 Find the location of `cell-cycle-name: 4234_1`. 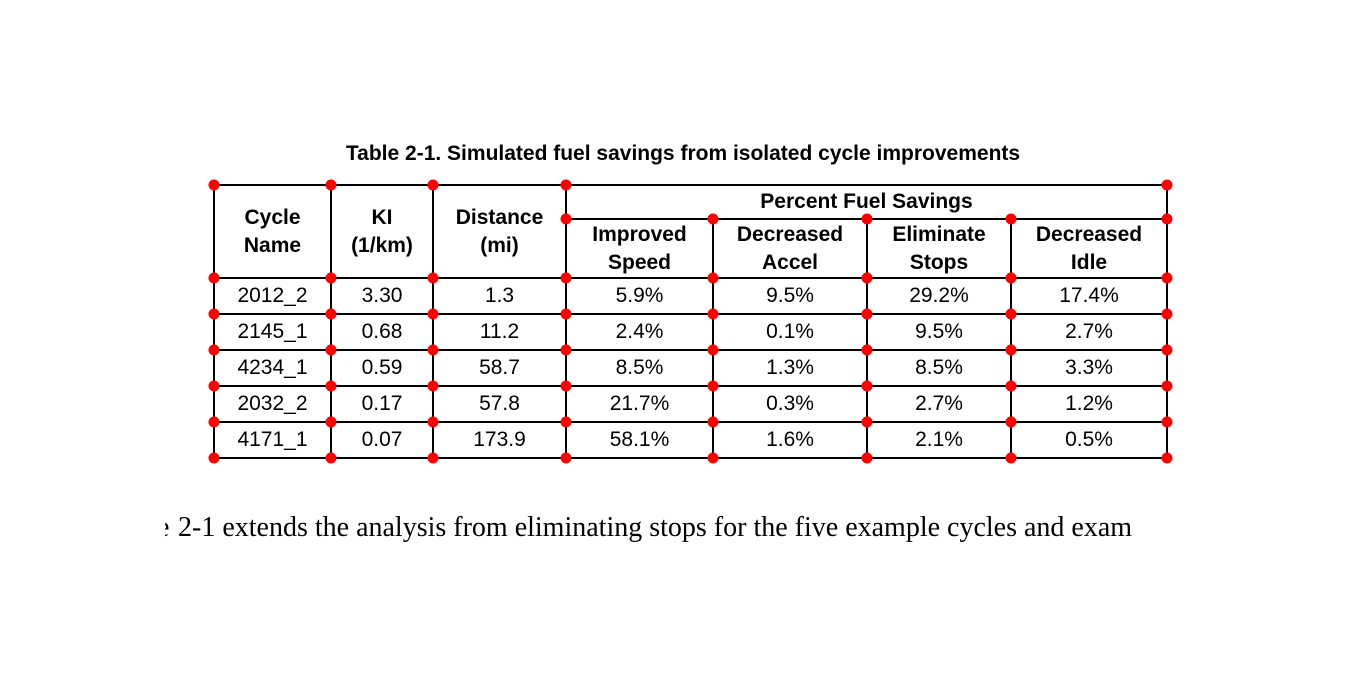

cell-cycle-name: 4234_1 is located at coordinates (272, 368).